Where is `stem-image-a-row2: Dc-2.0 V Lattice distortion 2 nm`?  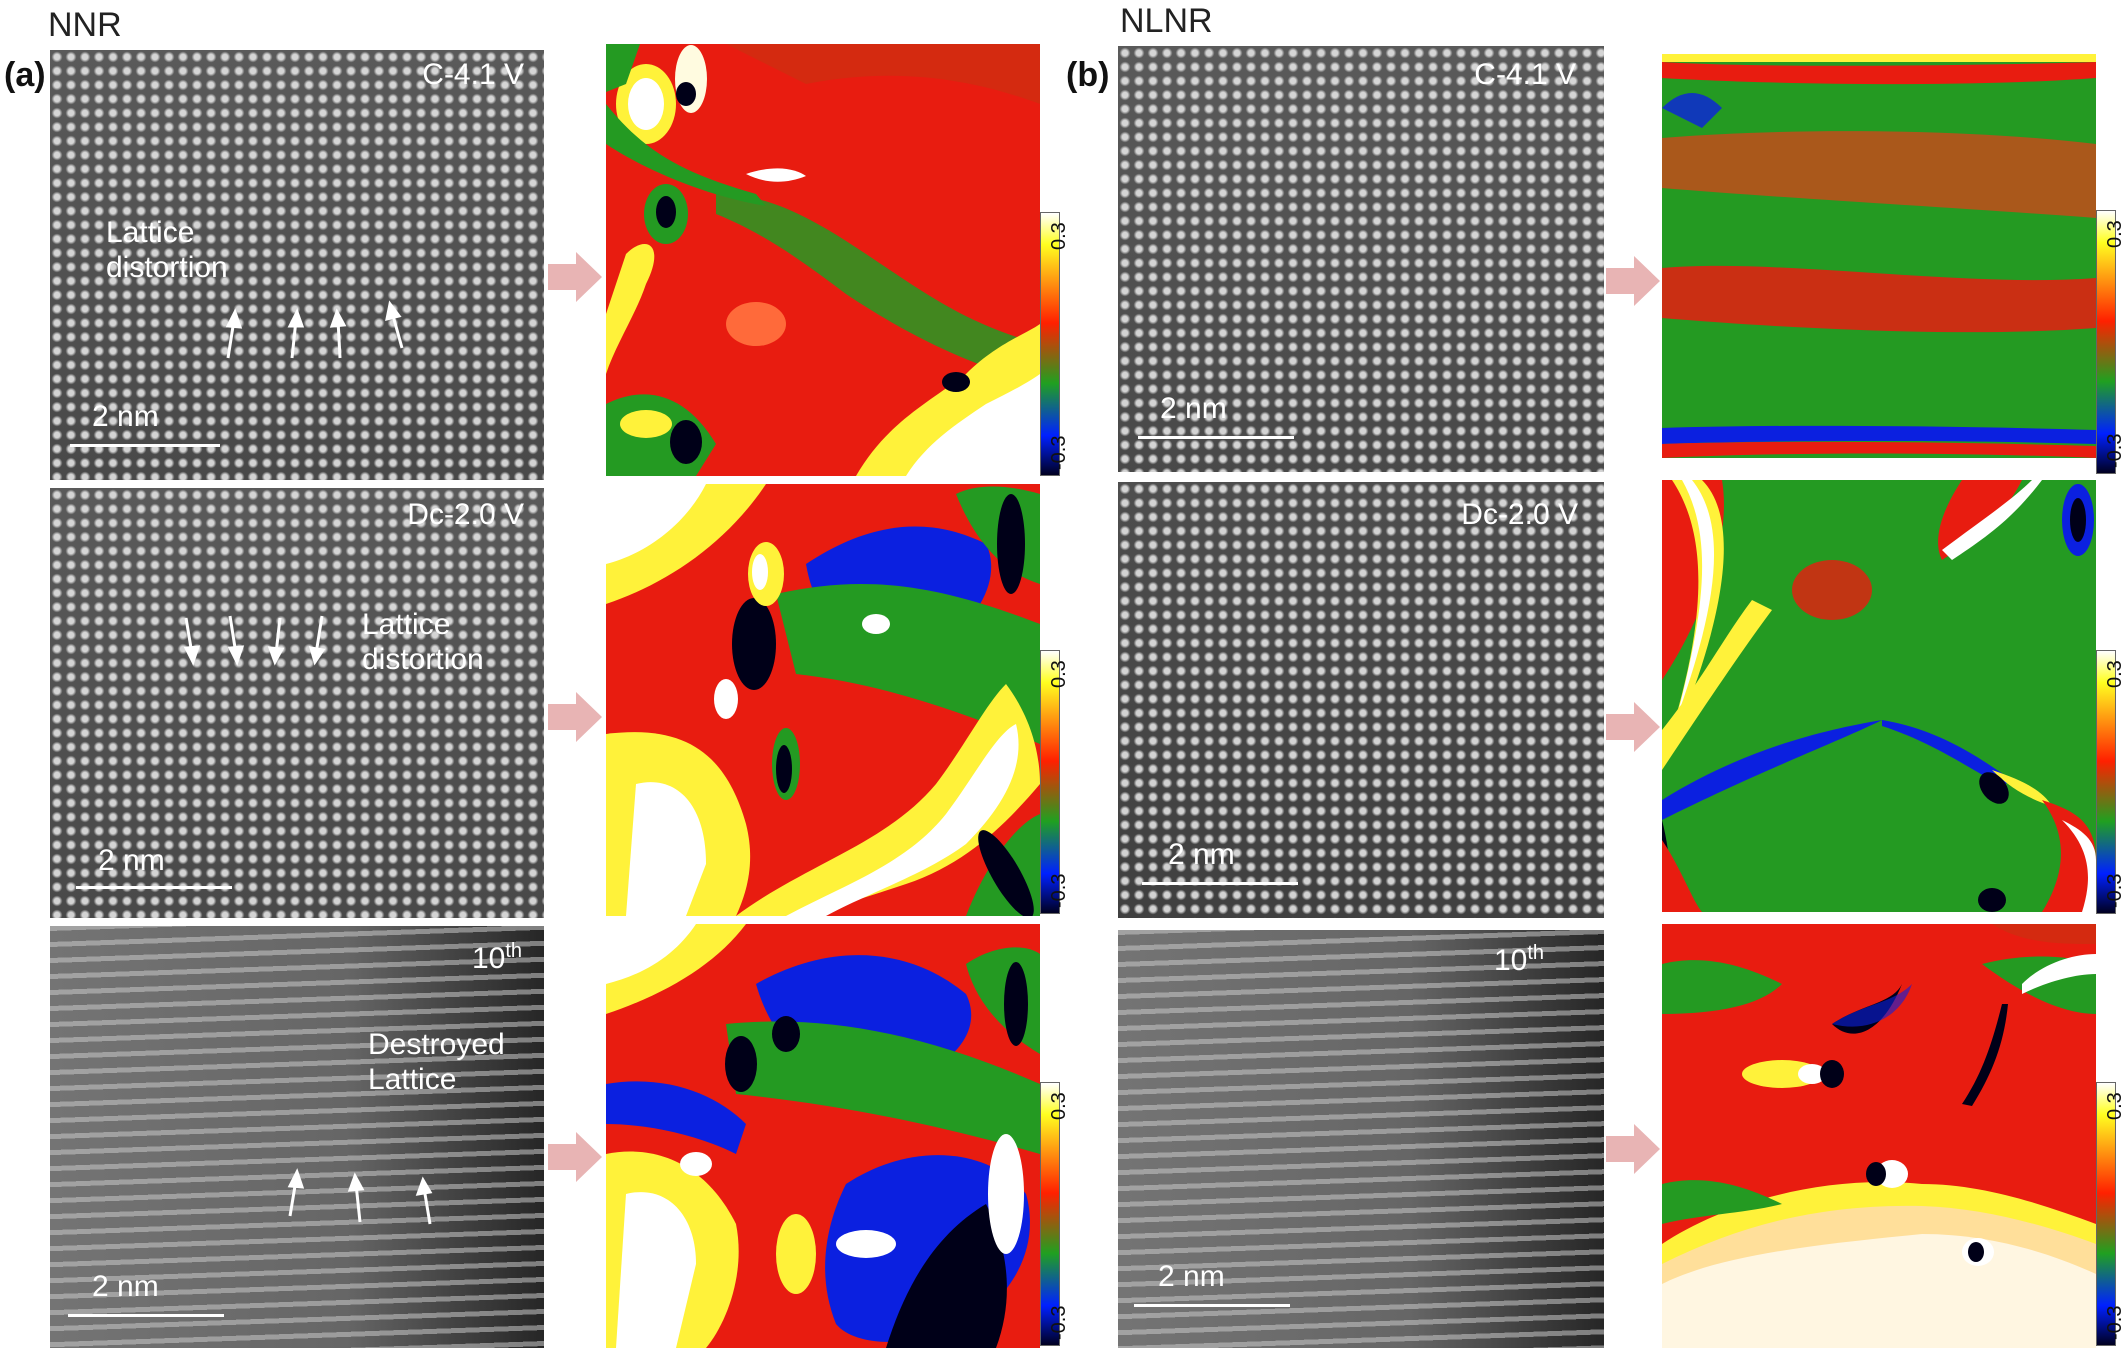 stem-image-a-row2: Dc-2.0 V Lattice distortion 2 nm is located at coordinates (297, 703).